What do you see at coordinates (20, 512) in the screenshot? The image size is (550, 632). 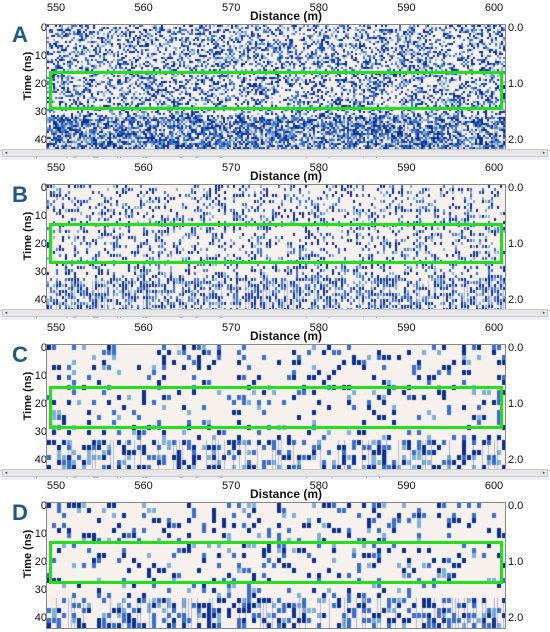 I see `panel-letter: D` at bounding box center [20, 512].